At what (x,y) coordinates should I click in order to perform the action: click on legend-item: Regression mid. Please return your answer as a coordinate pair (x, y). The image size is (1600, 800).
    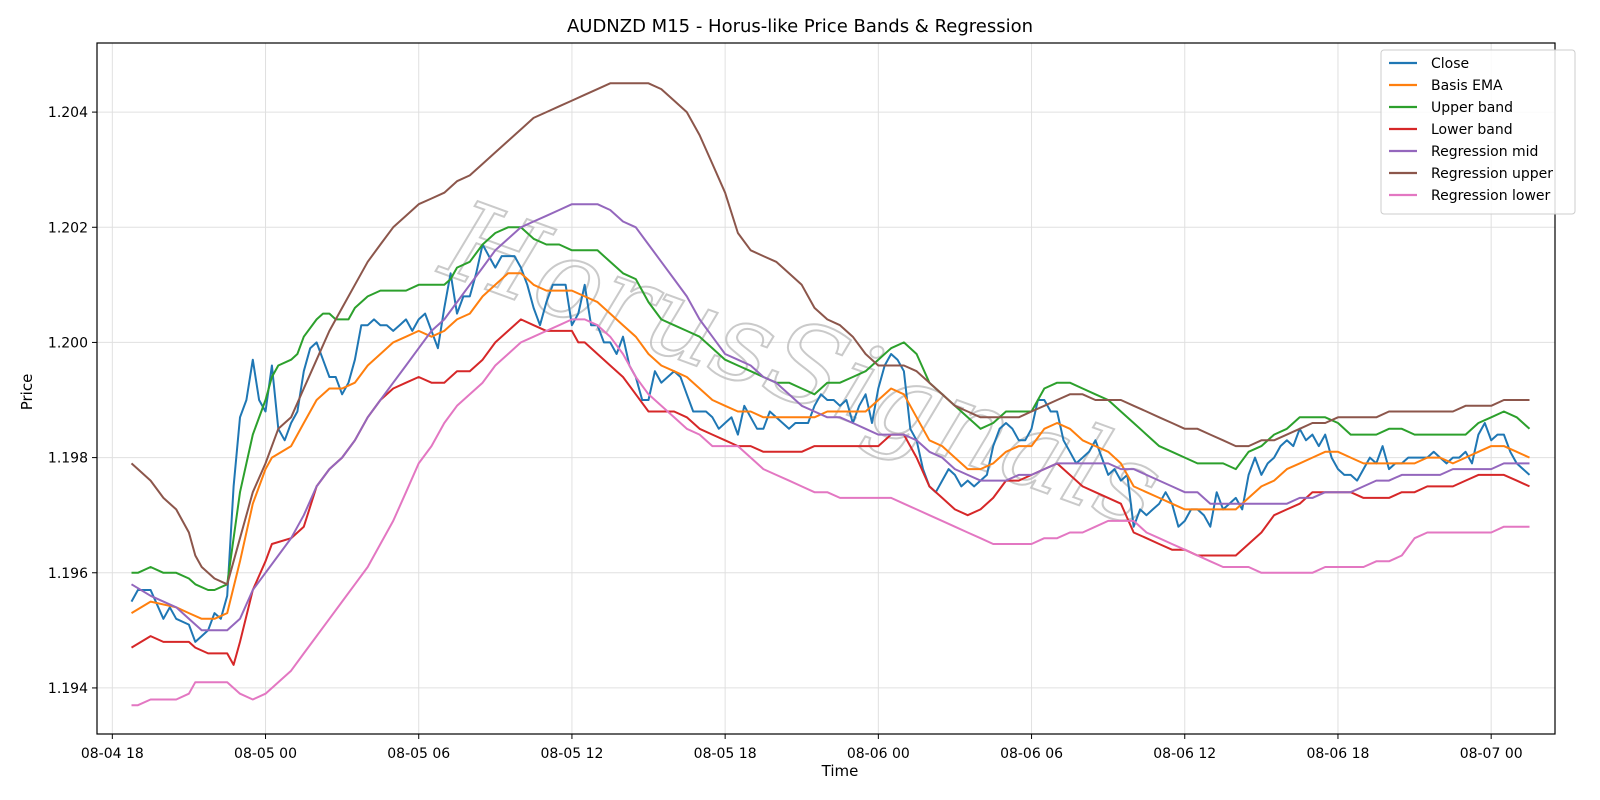
    Looking at the image, I should click on (1463, 152).